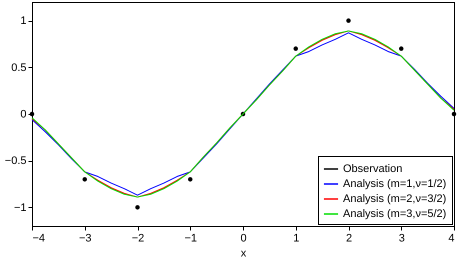  What do you see at coordinates (23, 114) in the screenshot?
I see `y-tick-label: 0` at bounding box center [23, 114].